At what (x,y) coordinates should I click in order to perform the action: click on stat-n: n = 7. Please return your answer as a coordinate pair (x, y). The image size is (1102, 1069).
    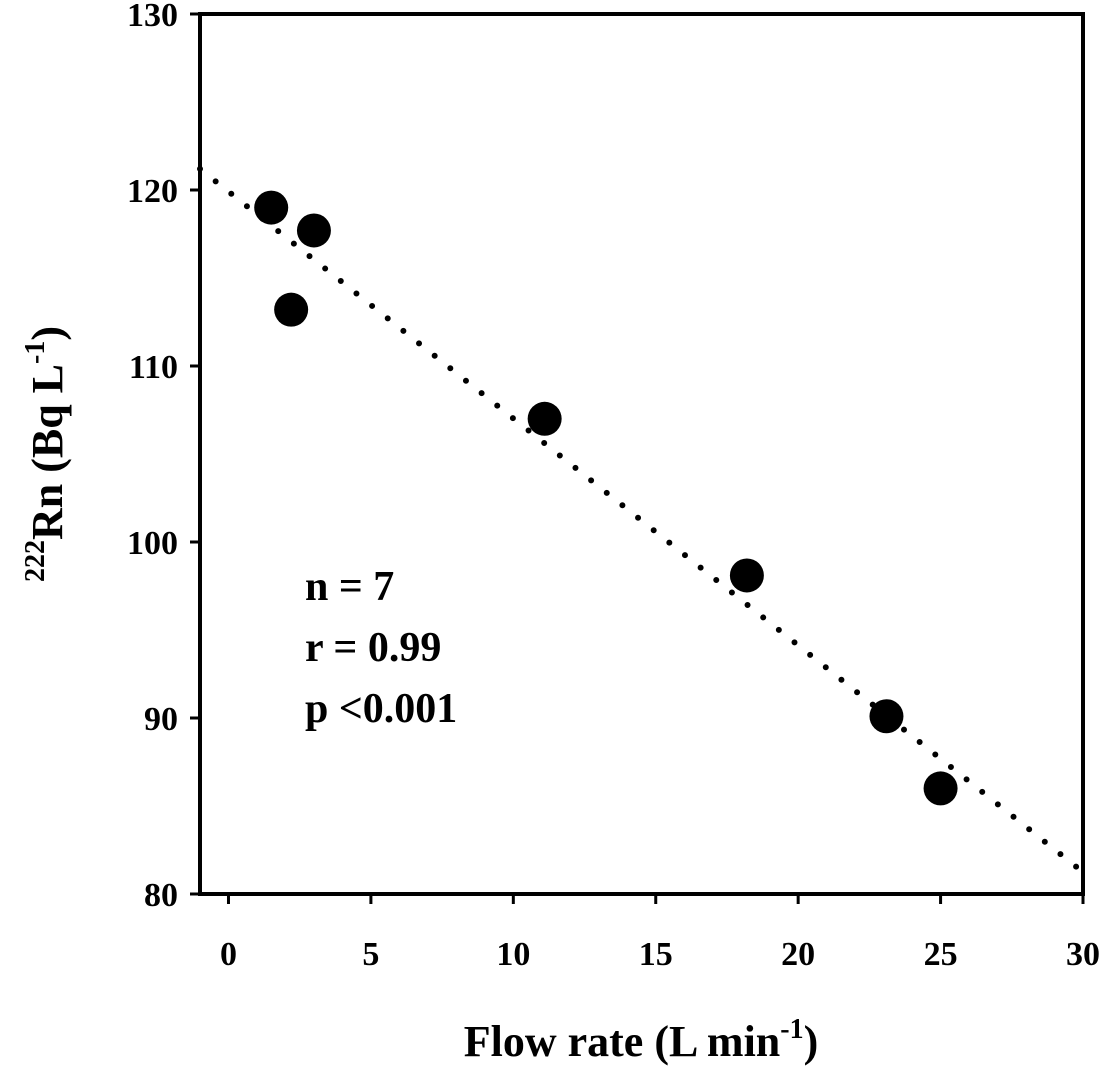
    Looking at the image, I should click on (349, 587).